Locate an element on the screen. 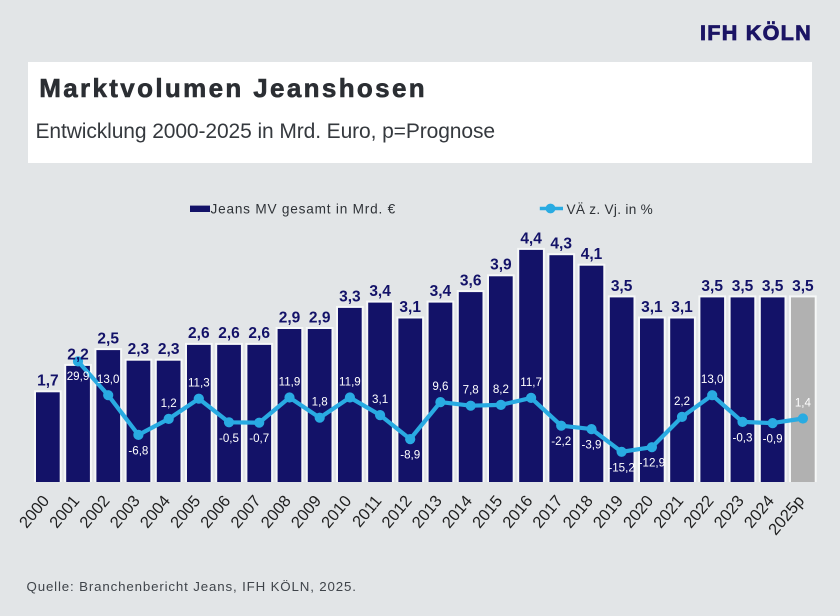  svg-text: 2019 is located at coordinates (608, 512).